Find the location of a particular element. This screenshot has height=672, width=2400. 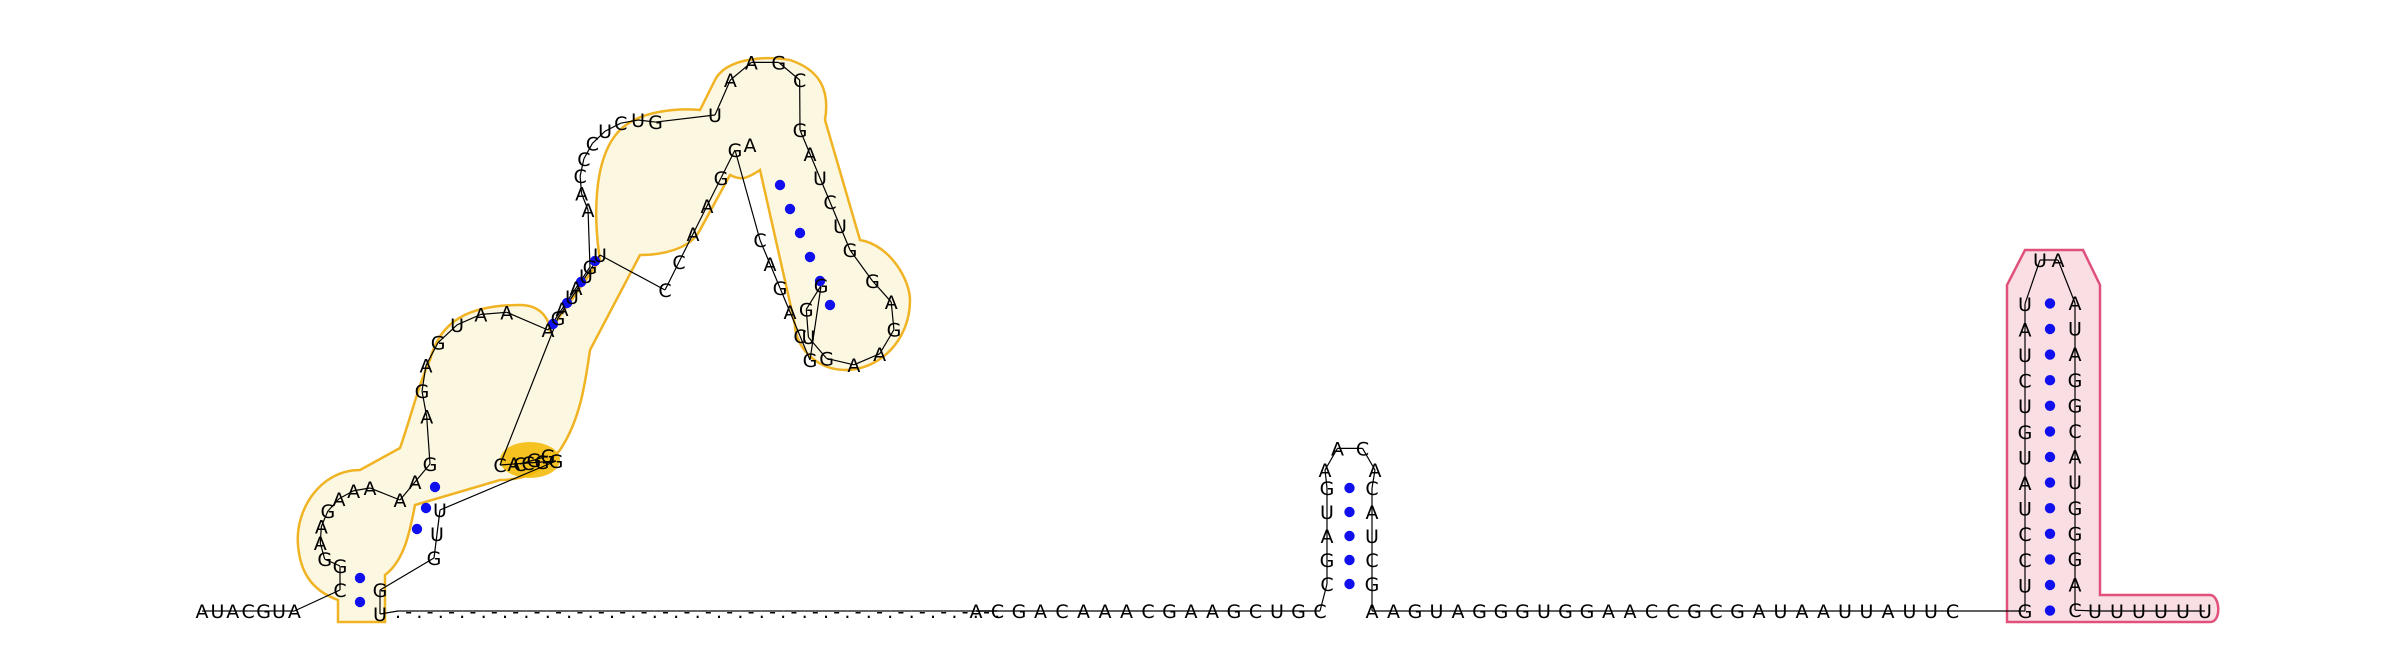

linker1-nucleotide: C is located at coordinates (1147, 612).